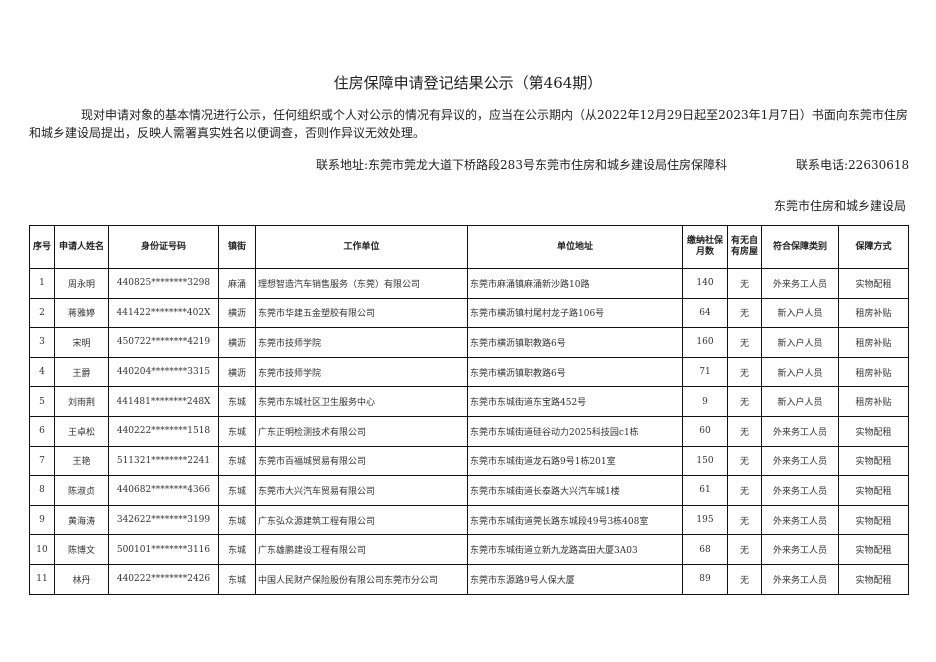 Image resolution: width=936 pixels, height=662 pixels. Describe the element at coordinates (163, 461) in the screenshot. I see `cell-id: 511321********2241` at that location.